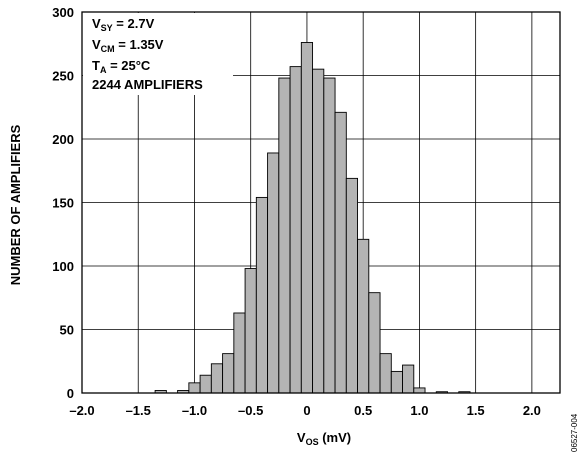 The width and height of the screenshot is (583, 454). Describe the element at coordinates (532, 410) in the screenshot. I see `x-tick-label: 2.0` at that location.